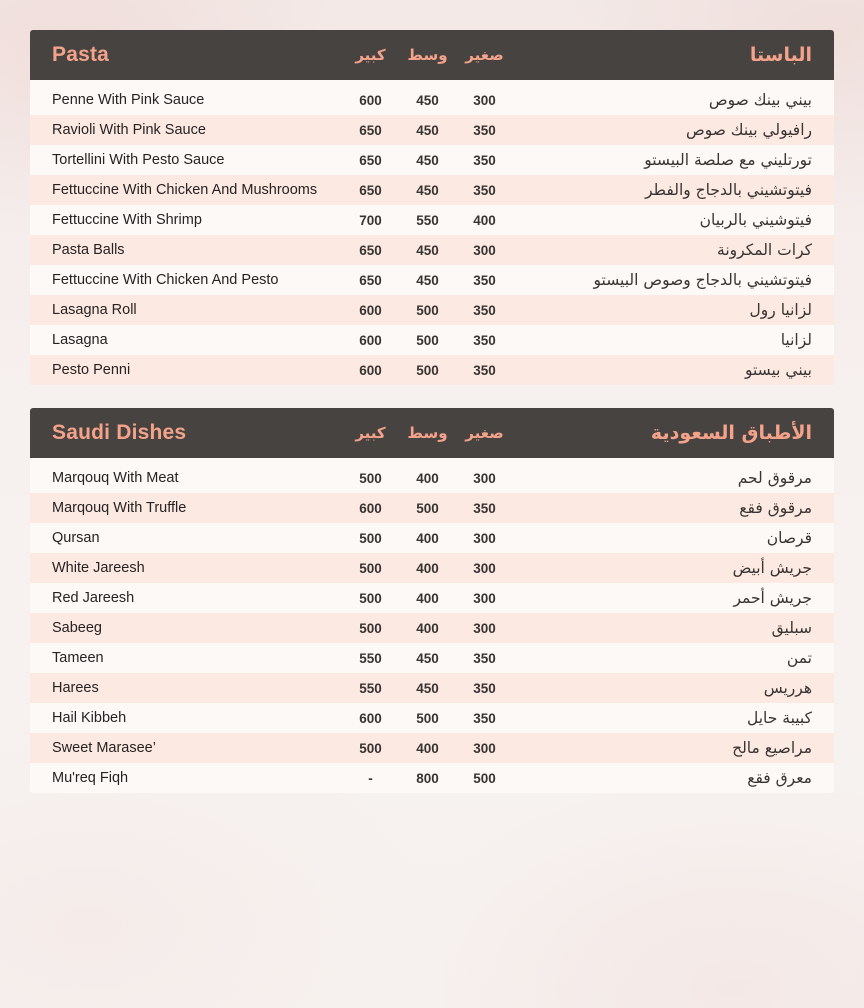  What do you see at coordinates (115, 478) in the screenshot?
I see `item-name-en: Marqouq With Meat` at bounding box center [115, 478].